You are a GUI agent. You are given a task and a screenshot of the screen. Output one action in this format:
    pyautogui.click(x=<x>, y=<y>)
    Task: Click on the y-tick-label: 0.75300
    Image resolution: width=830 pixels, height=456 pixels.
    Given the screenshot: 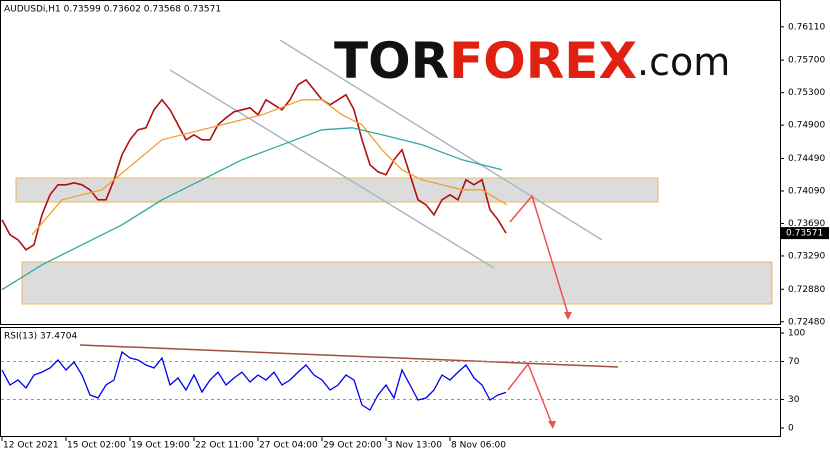 What is the action you would take?
    pyautogui.click(x=806, y=93)
    